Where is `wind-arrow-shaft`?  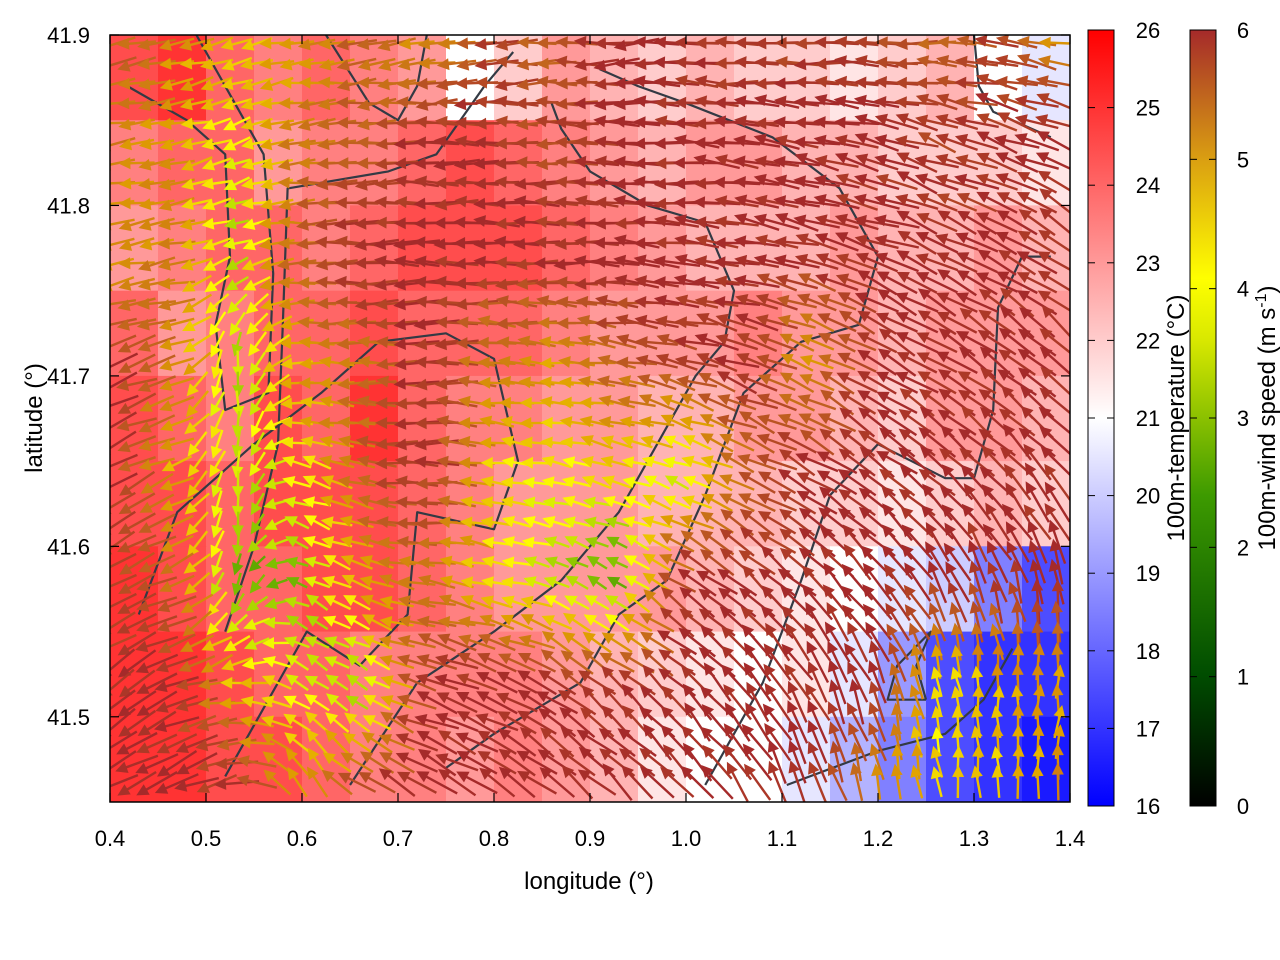
wind-arrow-shaft is located at coordinates (124, 360).